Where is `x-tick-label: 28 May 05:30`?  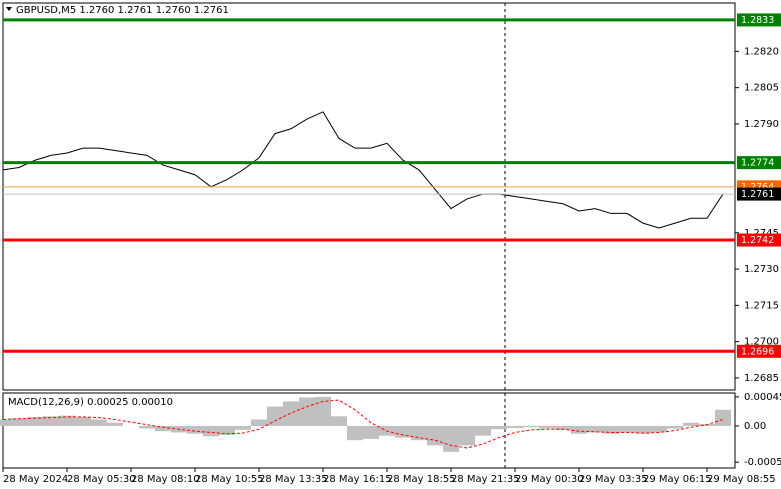 x-tick-label: 28 May 05:30 is located at coordinates (101, 479).